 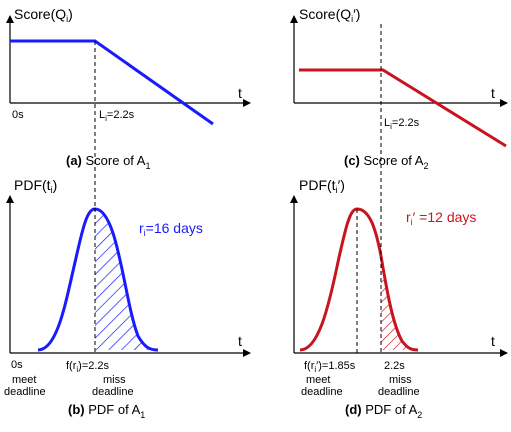 What do you see at coordinates (108, 162) in the screenshot?
I see `panel-a-caption: (a) Score of A1` at bounding box center [108, 162].